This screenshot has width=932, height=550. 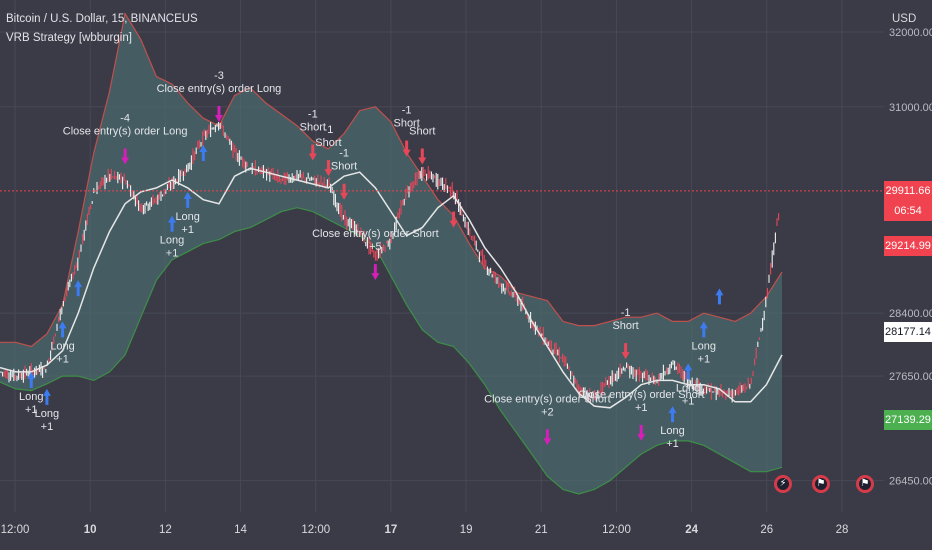 What do you see at coordinates (240, 530) in the screenshot?
I see `time-tick-label: 14` at bounding box center [240, 530].